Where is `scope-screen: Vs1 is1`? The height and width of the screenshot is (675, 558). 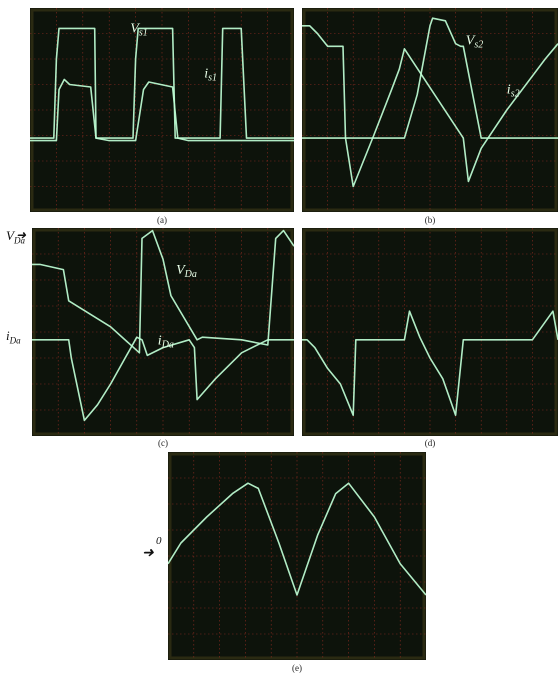 scope-screen: Vs1 is1 is located at coordinates (162, 110).